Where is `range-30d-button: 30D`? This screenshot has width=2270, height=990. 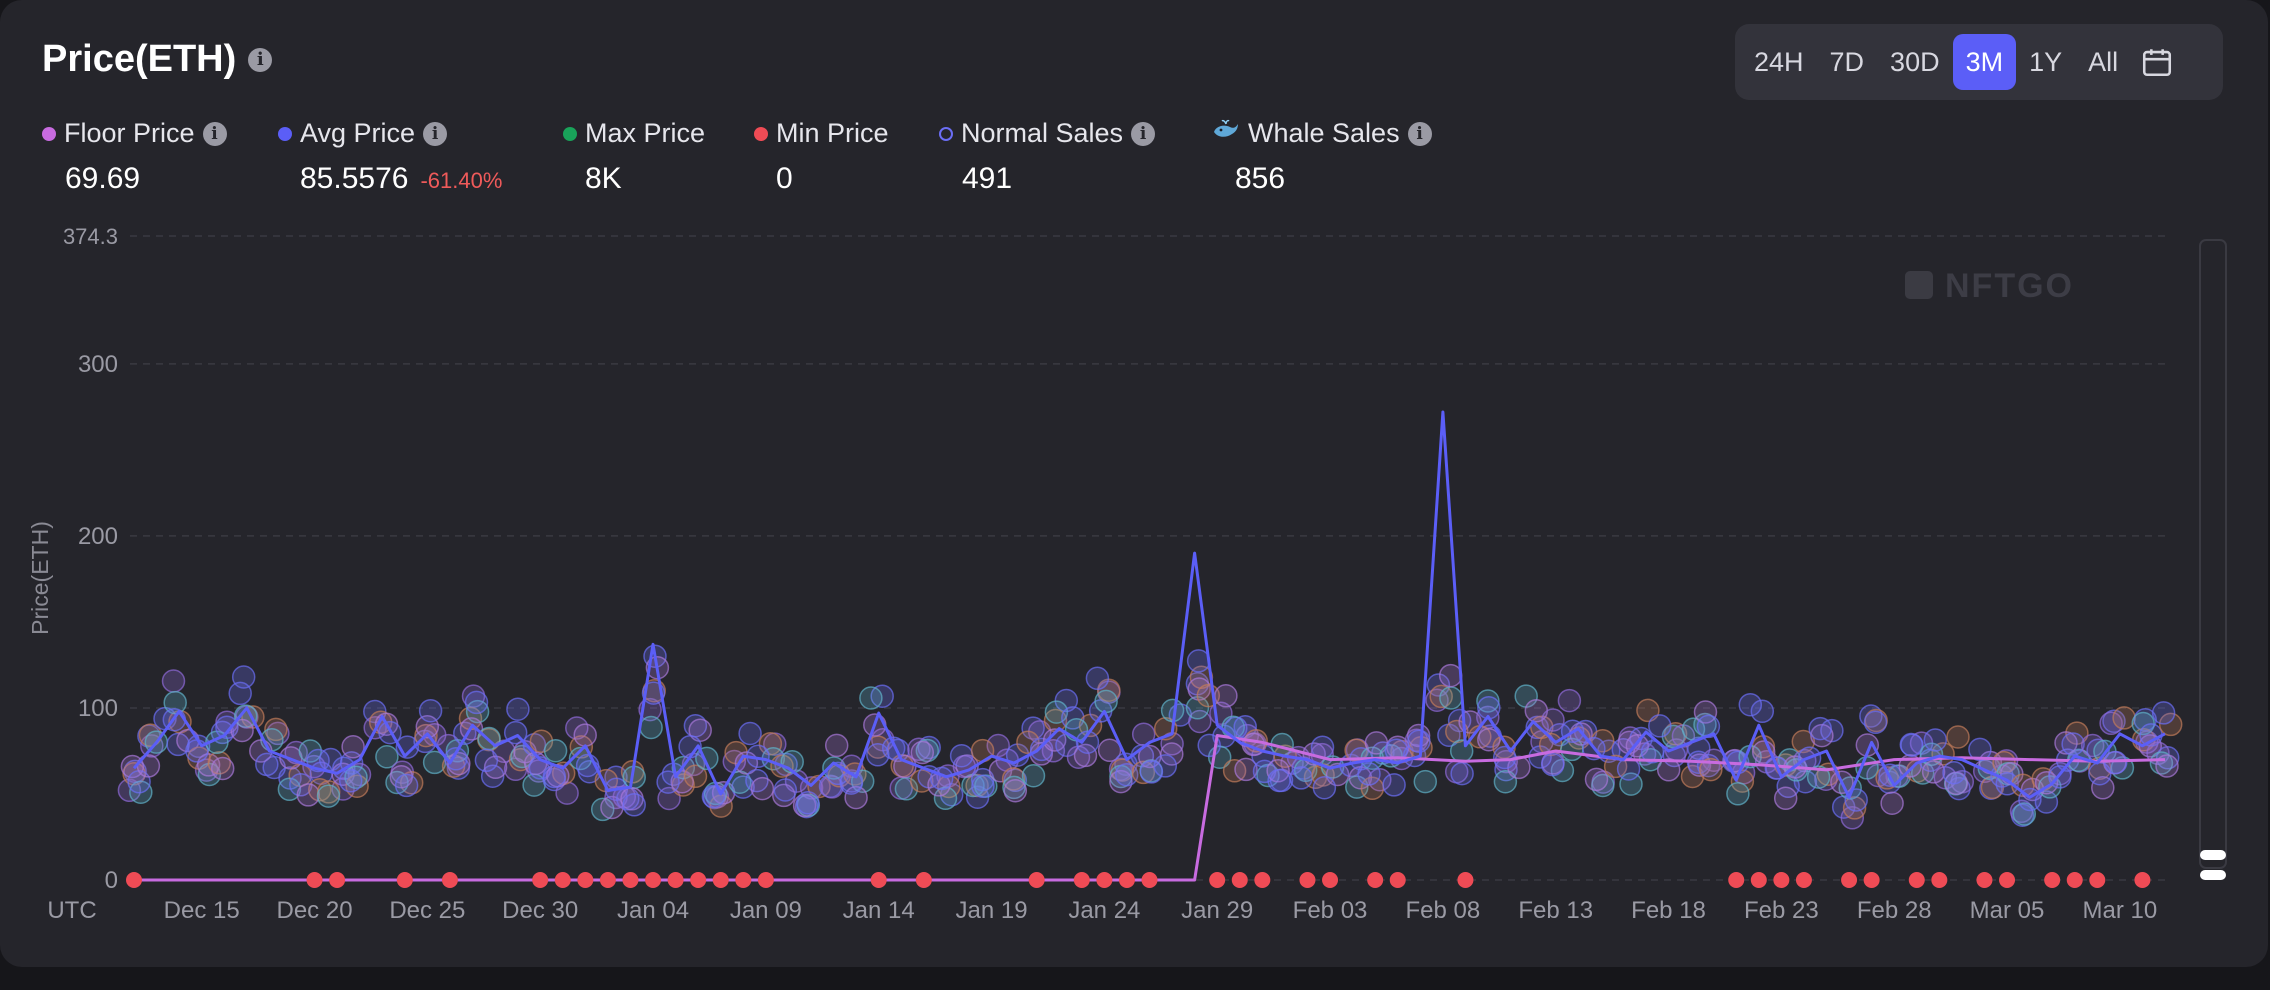
range-30d-button: 30D is located at coordinates (1915, 61).